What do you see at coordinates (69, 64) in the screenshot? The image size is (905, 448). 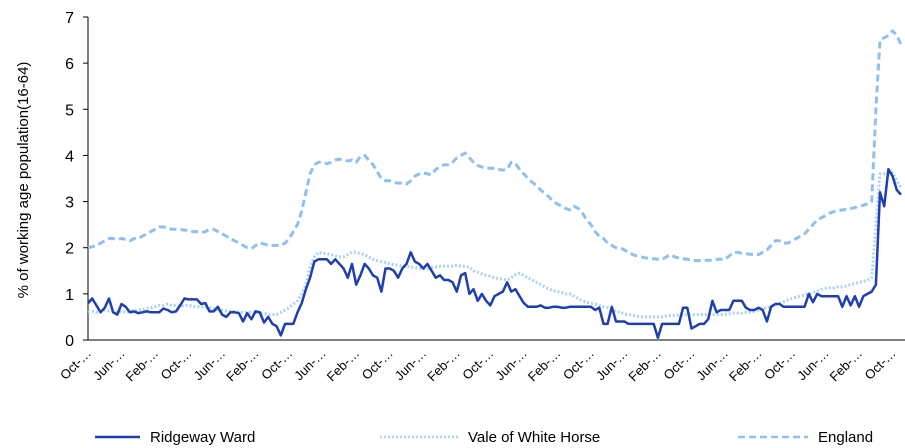 I see `y-tick-label: 6` at bounding box center [69, 64].